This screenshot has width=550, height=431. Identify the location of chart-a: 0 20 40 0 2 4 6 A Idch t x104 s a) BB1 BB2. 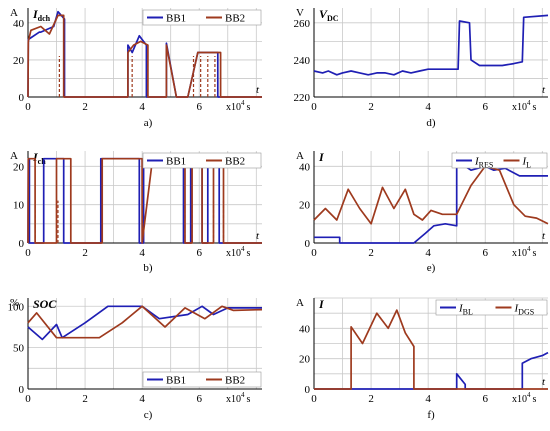
(136, 68).